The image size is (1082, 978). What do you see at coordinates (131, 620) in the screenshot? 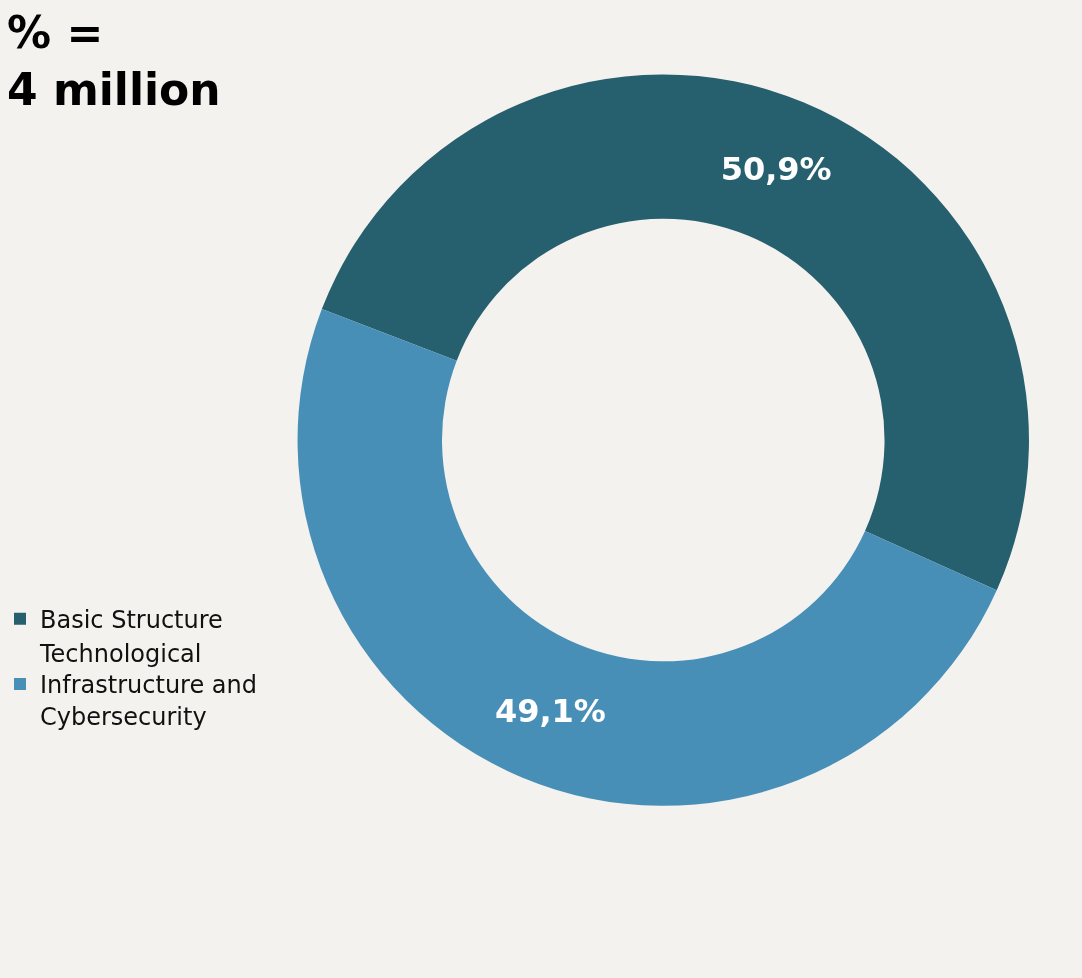
I see `legend-label: Basic Structure` at bounding box center [131, 620].